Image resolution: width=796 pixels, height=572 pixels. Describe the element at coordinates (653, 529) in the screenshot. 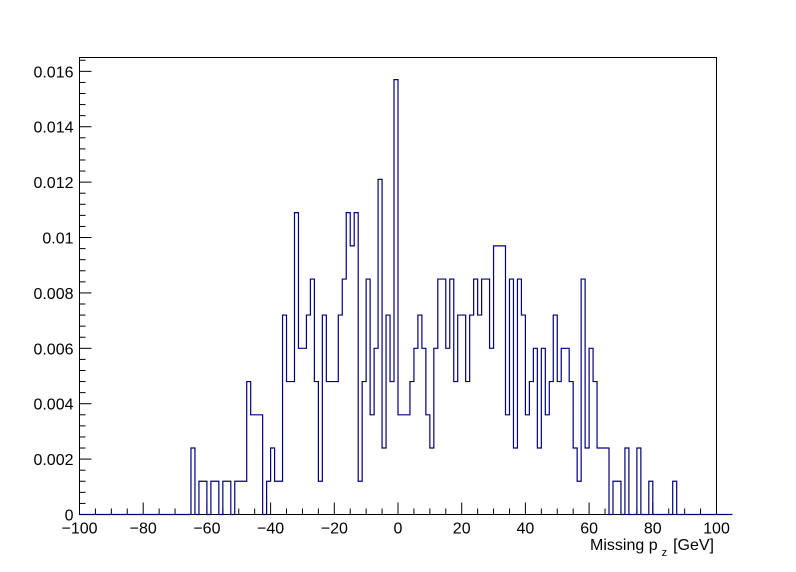

I see `x-tick-label: 80` at that location.